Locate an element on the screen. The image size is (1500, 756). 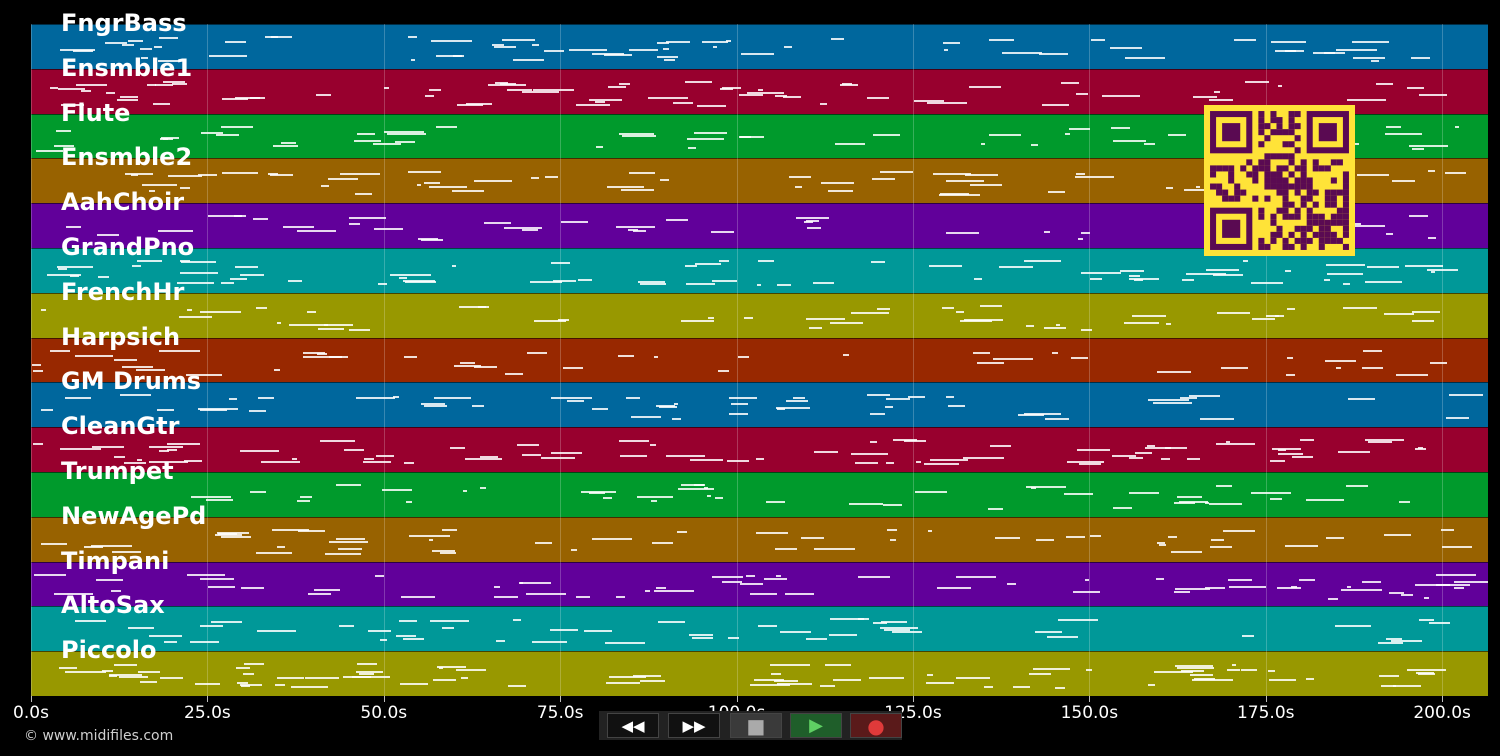
rewind-button: ◀◀ is located at coordinates (633, 725).